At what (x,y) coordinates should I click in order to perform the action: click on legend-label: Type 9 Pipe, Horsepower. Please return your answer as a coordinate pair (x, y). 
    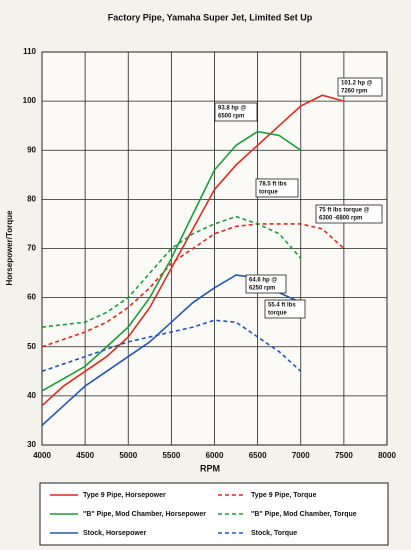
    Looking at the image, I should click on (124, 495).